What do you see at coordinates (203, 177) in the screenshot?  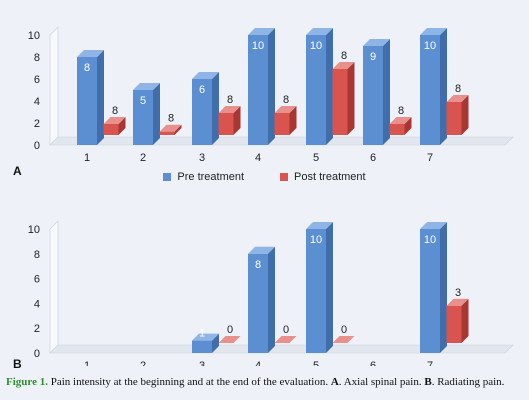 I see `legend-item-pre: Pre treatment` at bounding box center [203, 177].